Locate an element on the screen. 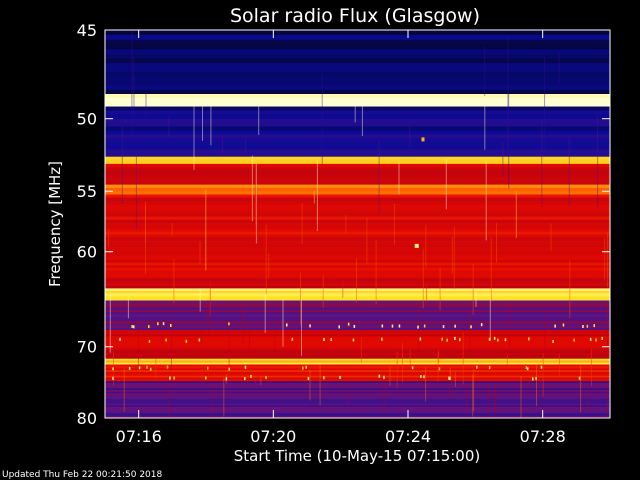  updated-timestamp: Updated Thu Feb 22 00:21:50 2018 is located at coordinates (82, 475).